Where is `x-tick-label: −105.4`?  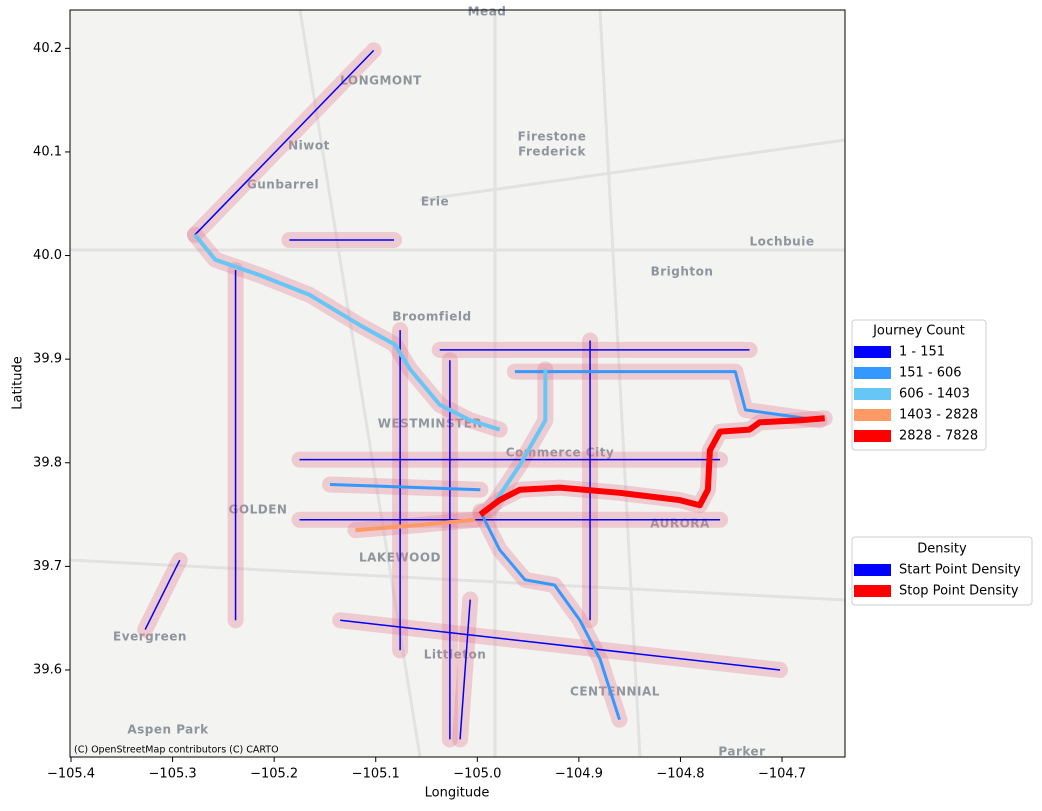 x-tick-label: −105.4 is located at coordinates (71, 774).